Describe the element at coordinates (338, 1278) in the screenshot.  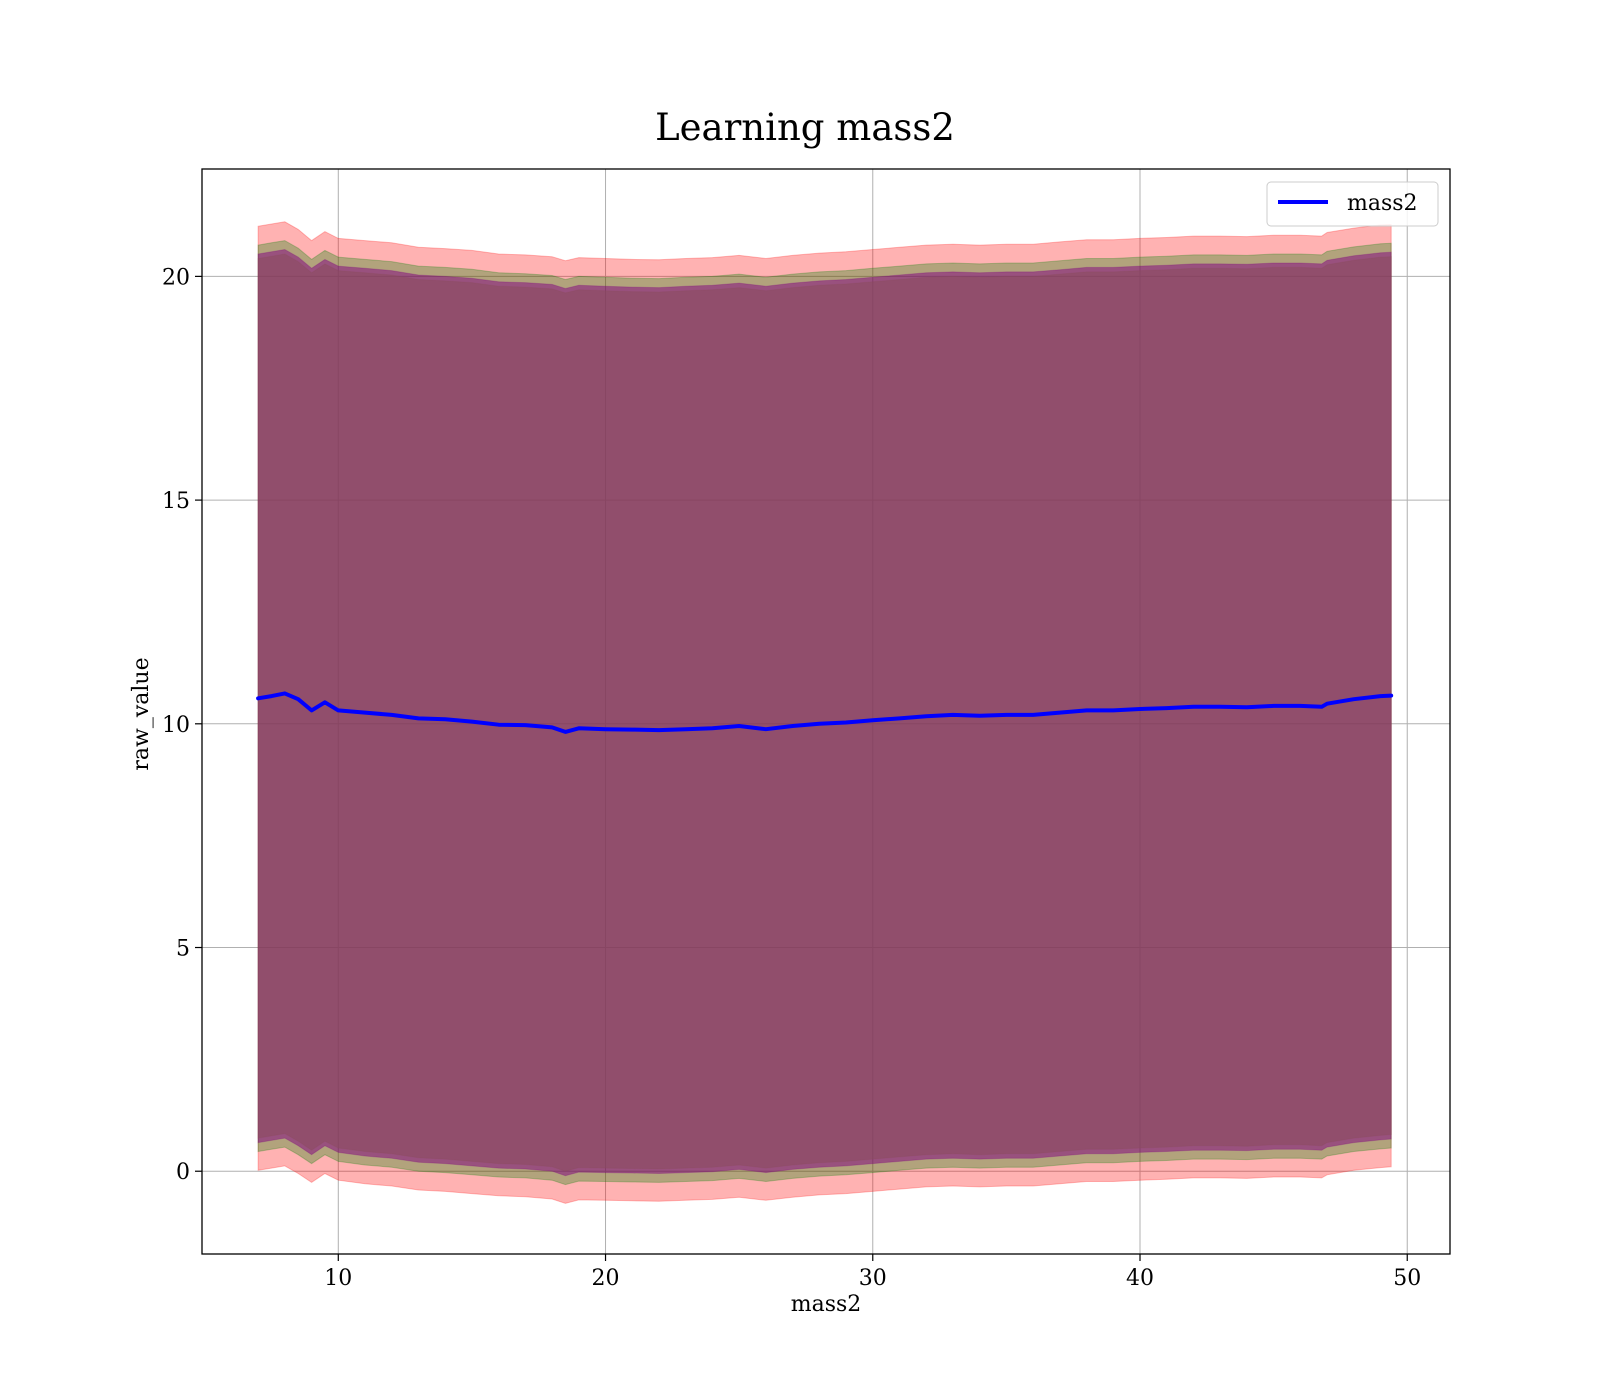
I see `x-tick-label-10: 10` at that location.